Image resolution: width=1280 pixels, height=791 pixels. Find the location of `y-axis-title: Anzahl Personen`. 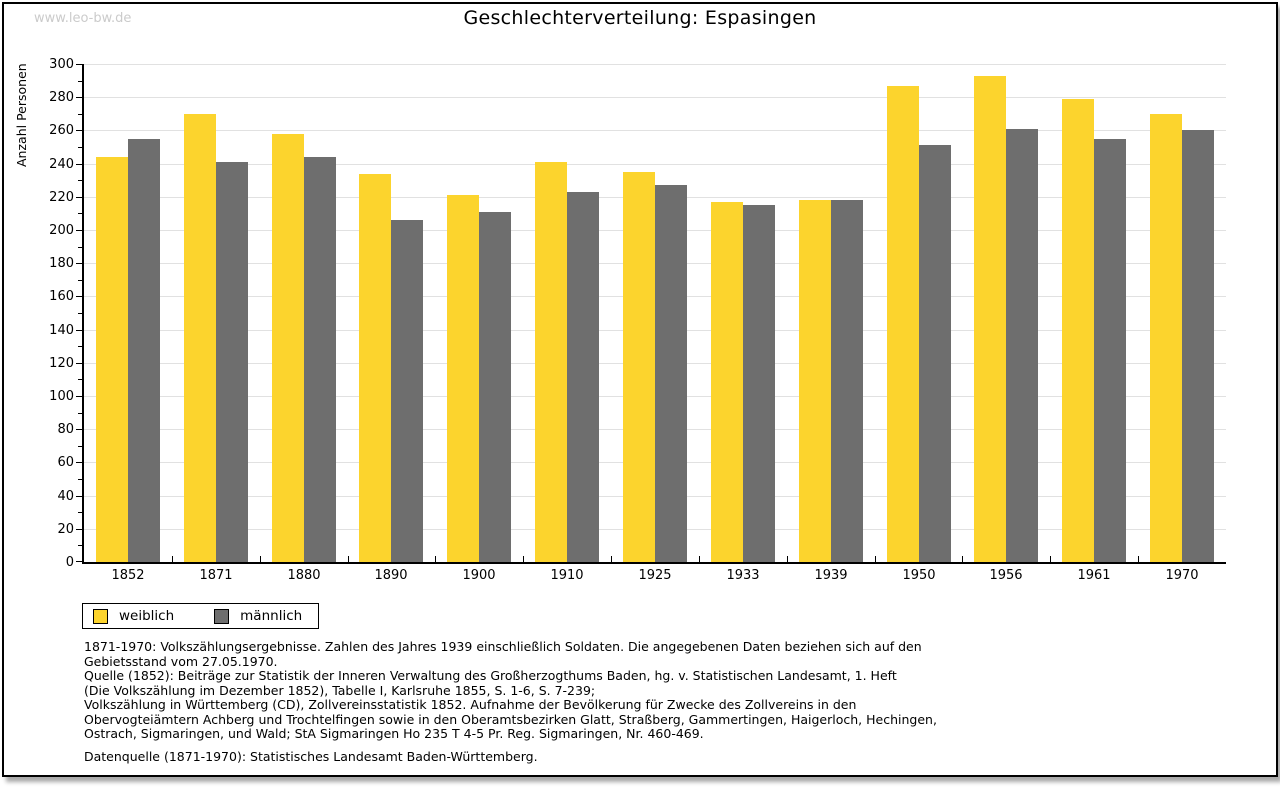

y-axis-title: Anzahl Personen is located at coordinates (21, 115).